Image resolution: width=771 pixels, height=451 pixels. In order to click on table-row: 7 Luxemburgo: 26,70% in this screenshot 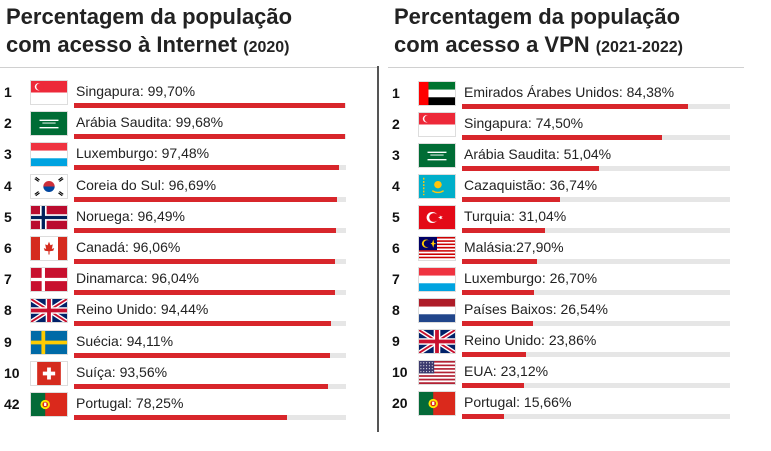, I will do `click(578, 282)`.